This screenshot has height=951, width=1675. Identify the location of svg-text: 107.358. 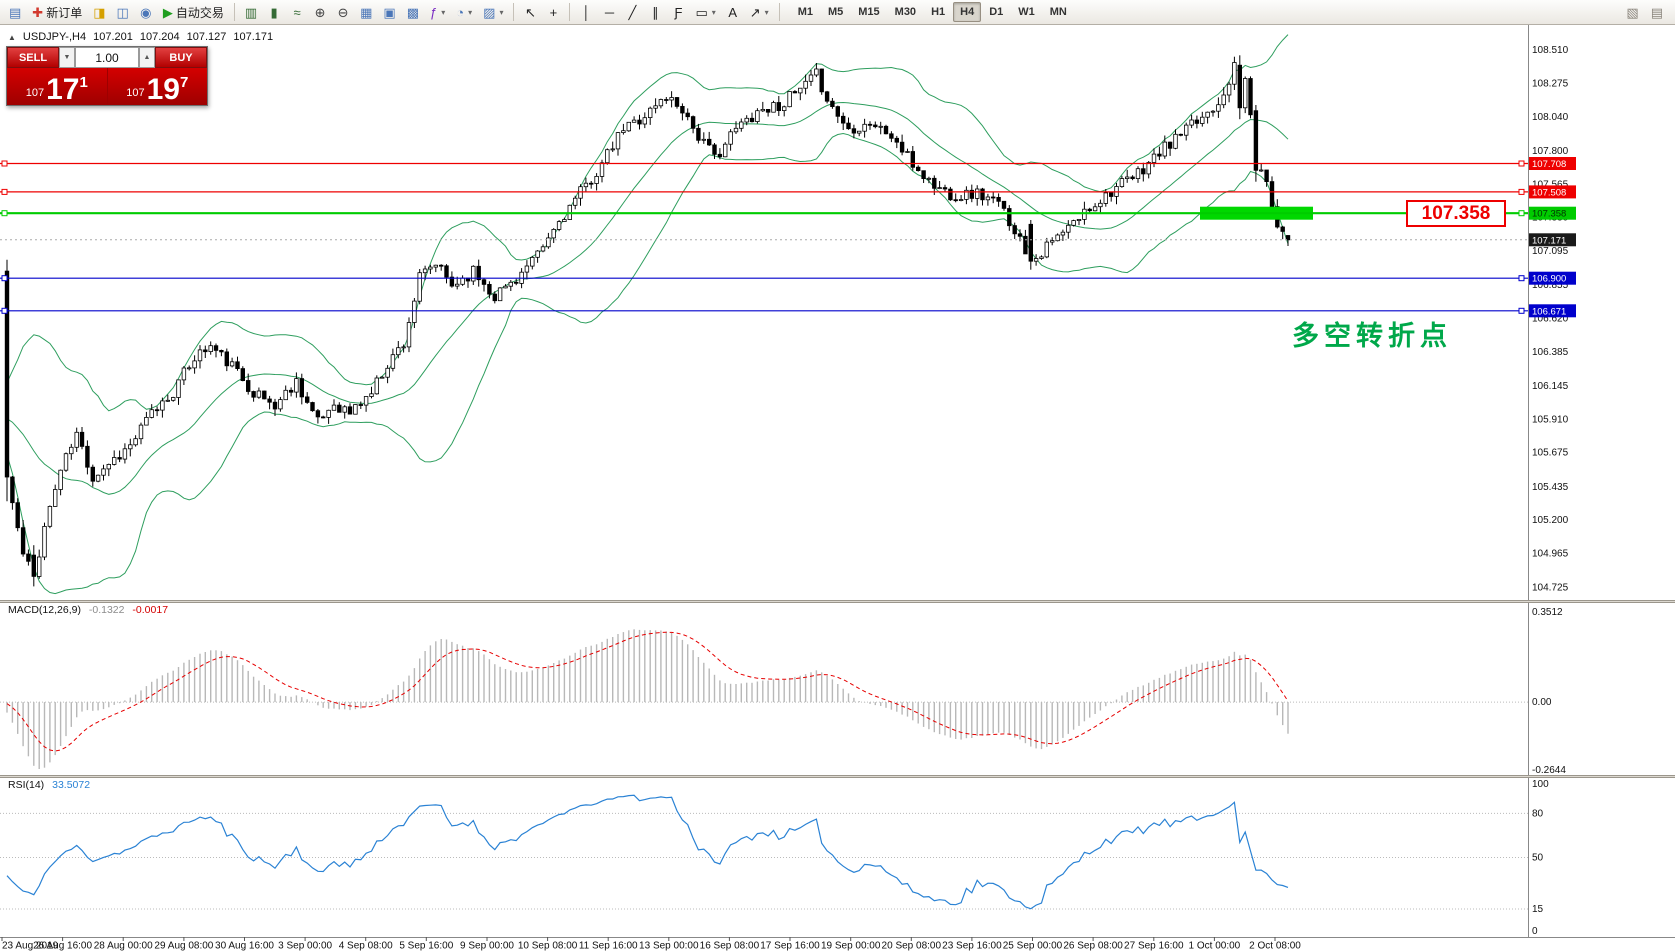
(1549, 214).